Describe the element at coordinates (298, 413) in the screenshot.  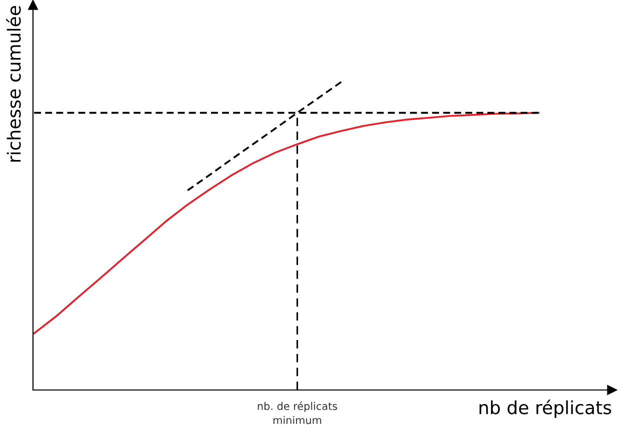
I see `text: nb. de réplicats minimum` at that location.